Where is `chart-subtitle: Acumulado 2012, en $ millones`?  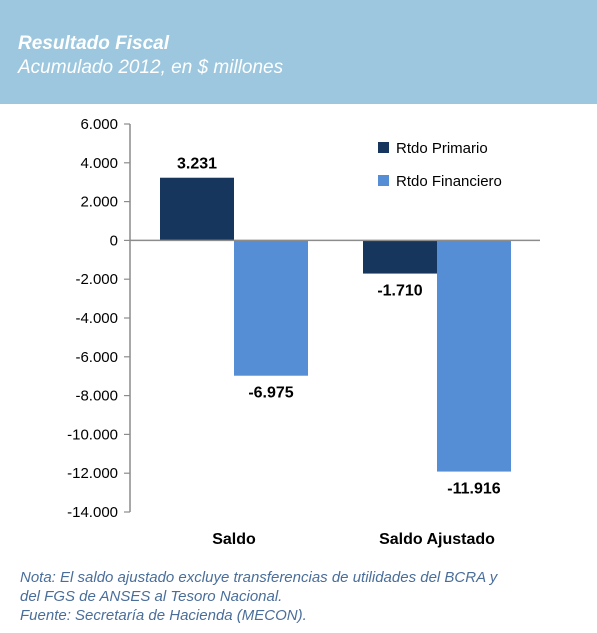
chart-subtitle: Acumulado 2012, en $ millones is located at coordinates (151, 67).